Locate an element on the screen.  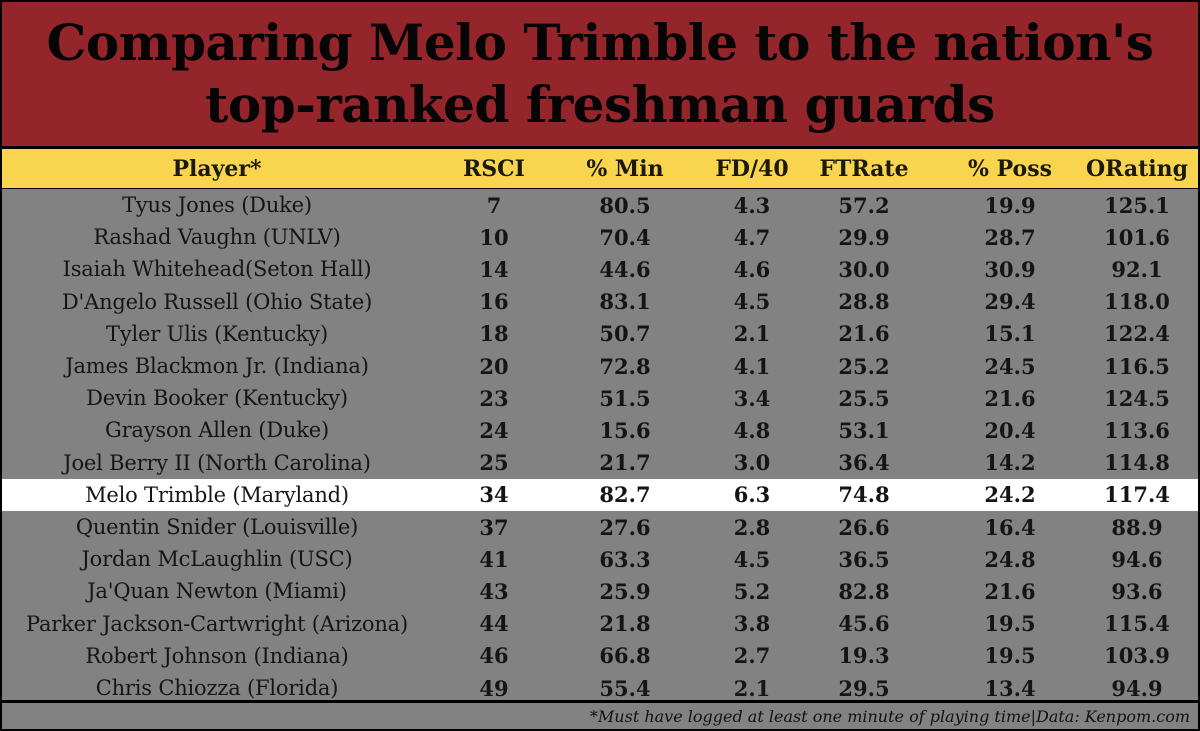
cell-ftrate: 74.8 is located at coordinates (864, 495).